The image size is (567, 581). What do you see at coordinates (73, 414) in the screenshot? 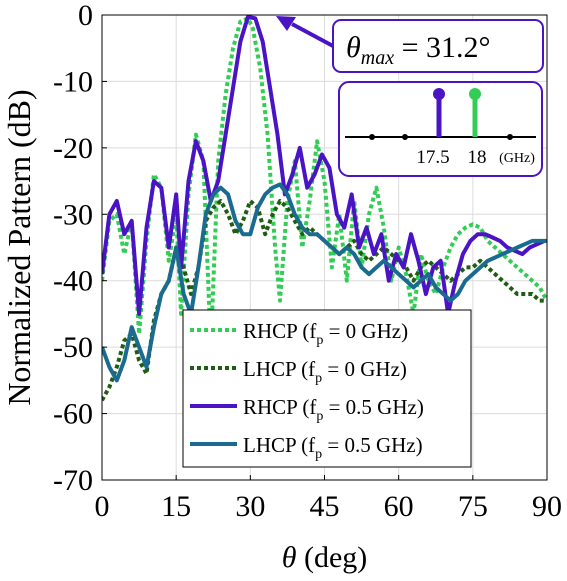
I see `y-tick-label: -60` at bounding box center [73, 414].